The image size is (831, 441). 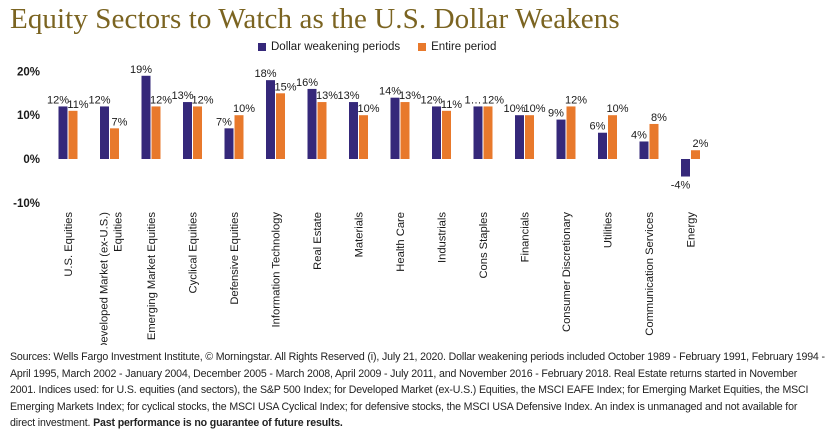 I want to click on data-label-dollar-weakening: 7%, so click(x=224, y=122).